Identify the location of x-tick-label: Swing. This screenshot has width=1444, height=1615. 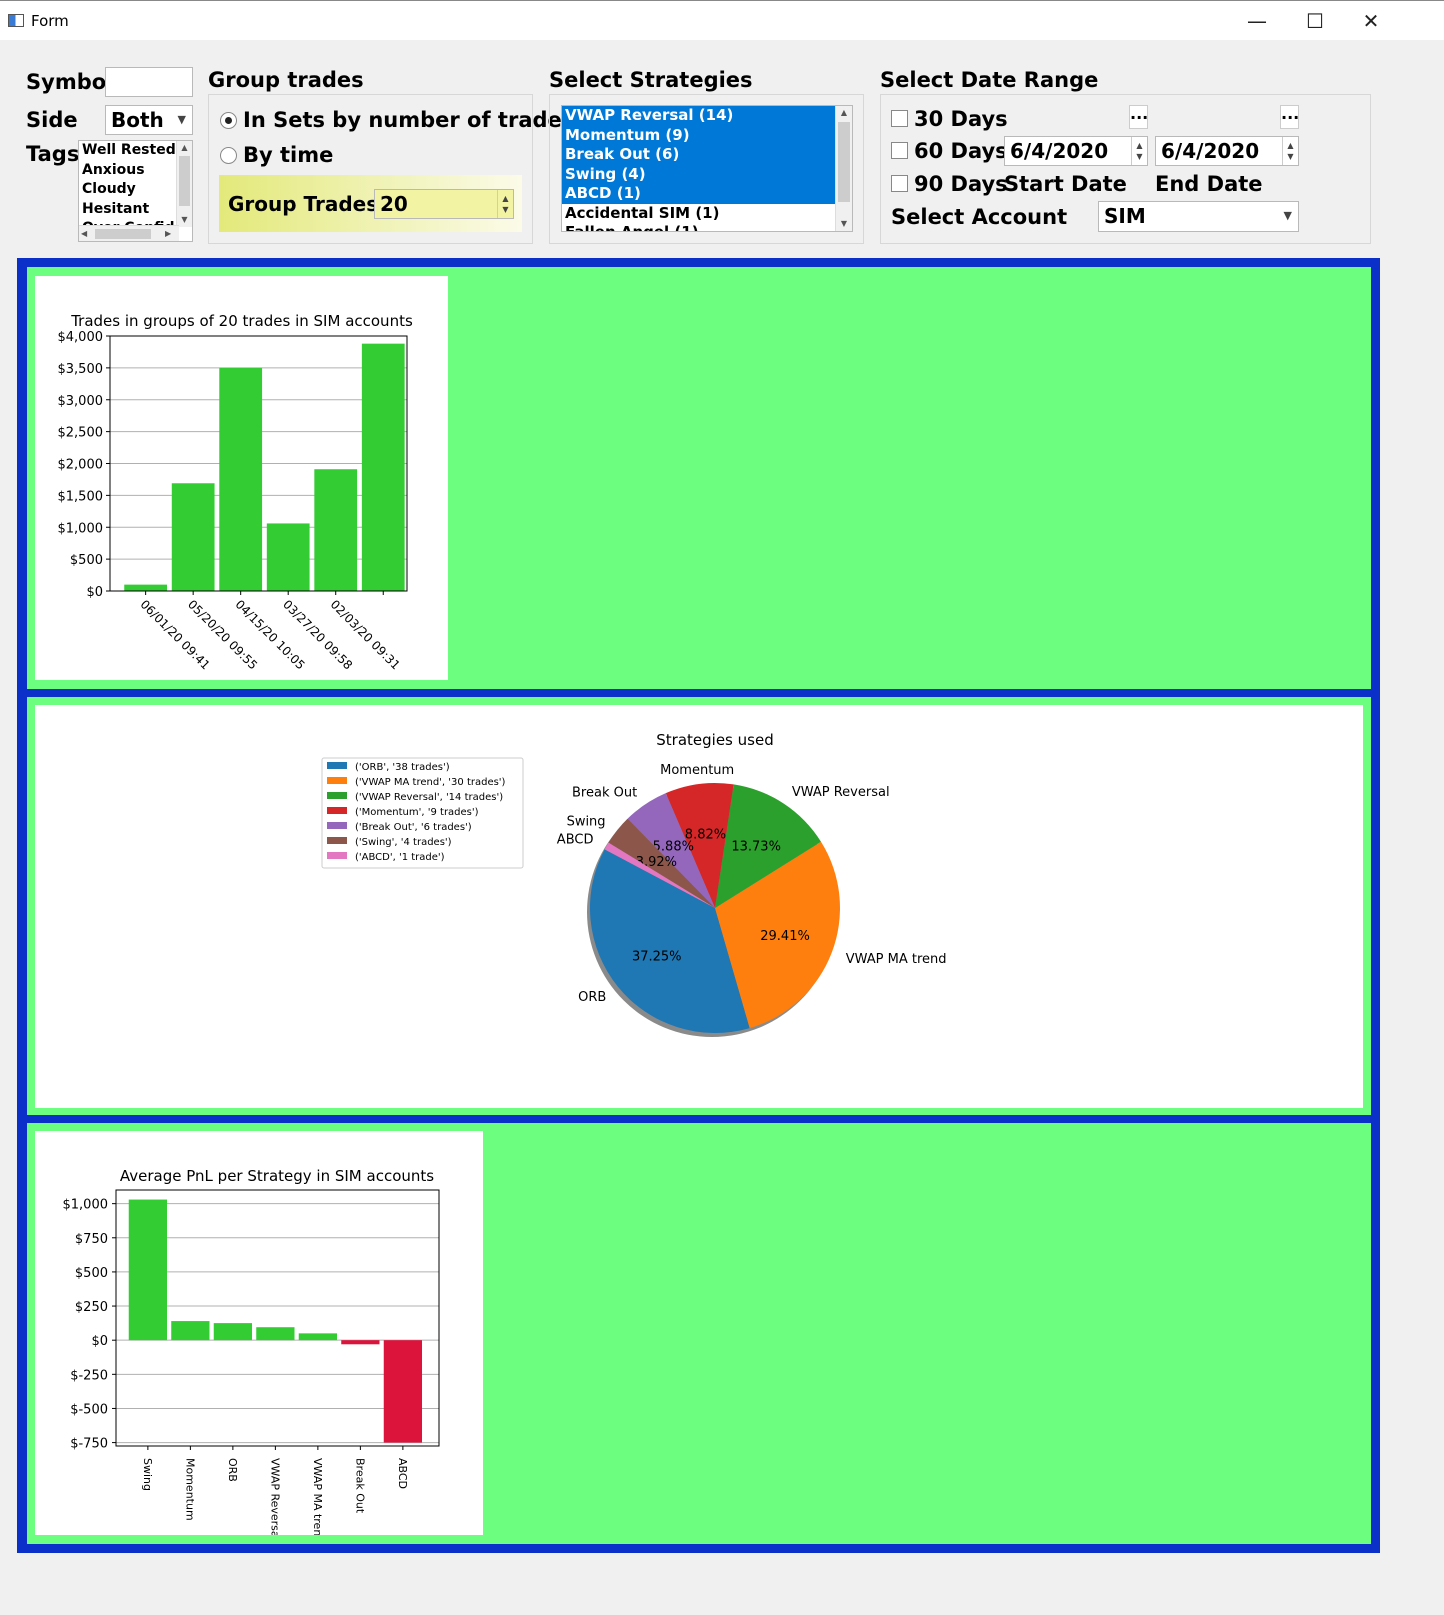
(147, 1474).